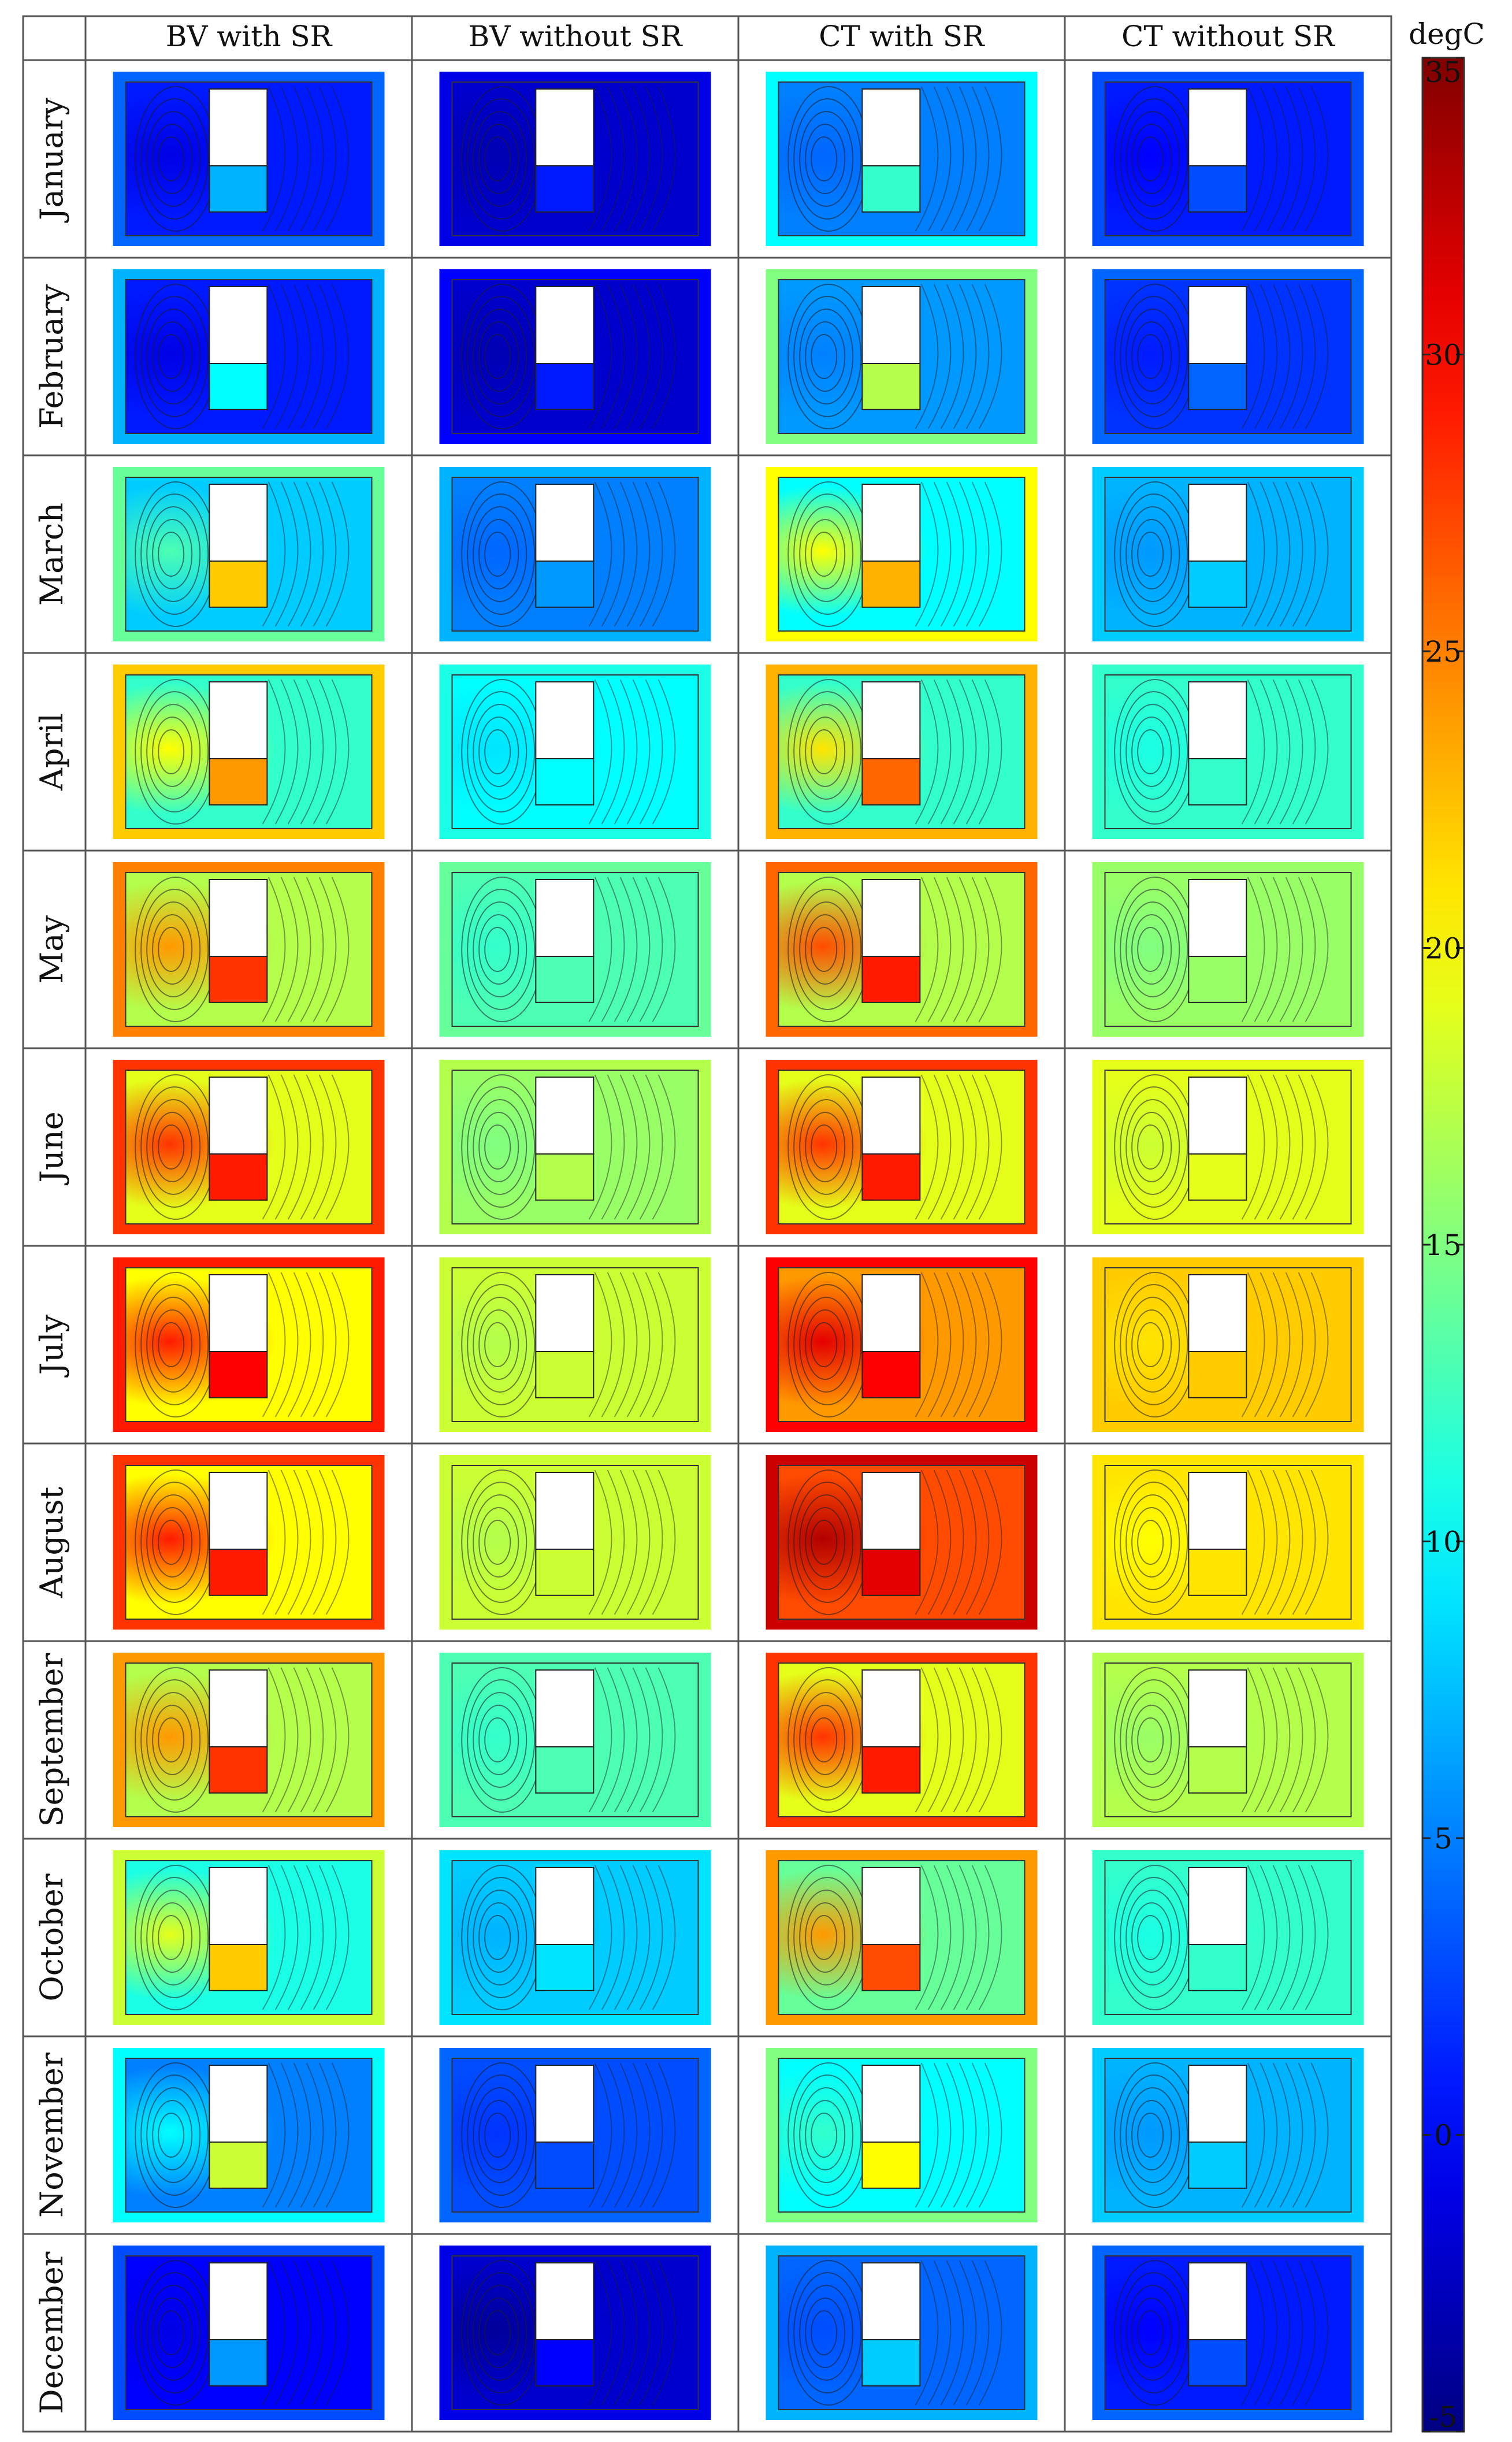 Image resolution: width=1512 pixels, height=2442 pixels. Describe the element at coordinates (1228, 36) in the screenshot. I see `column-header: CT without SR` at that location.